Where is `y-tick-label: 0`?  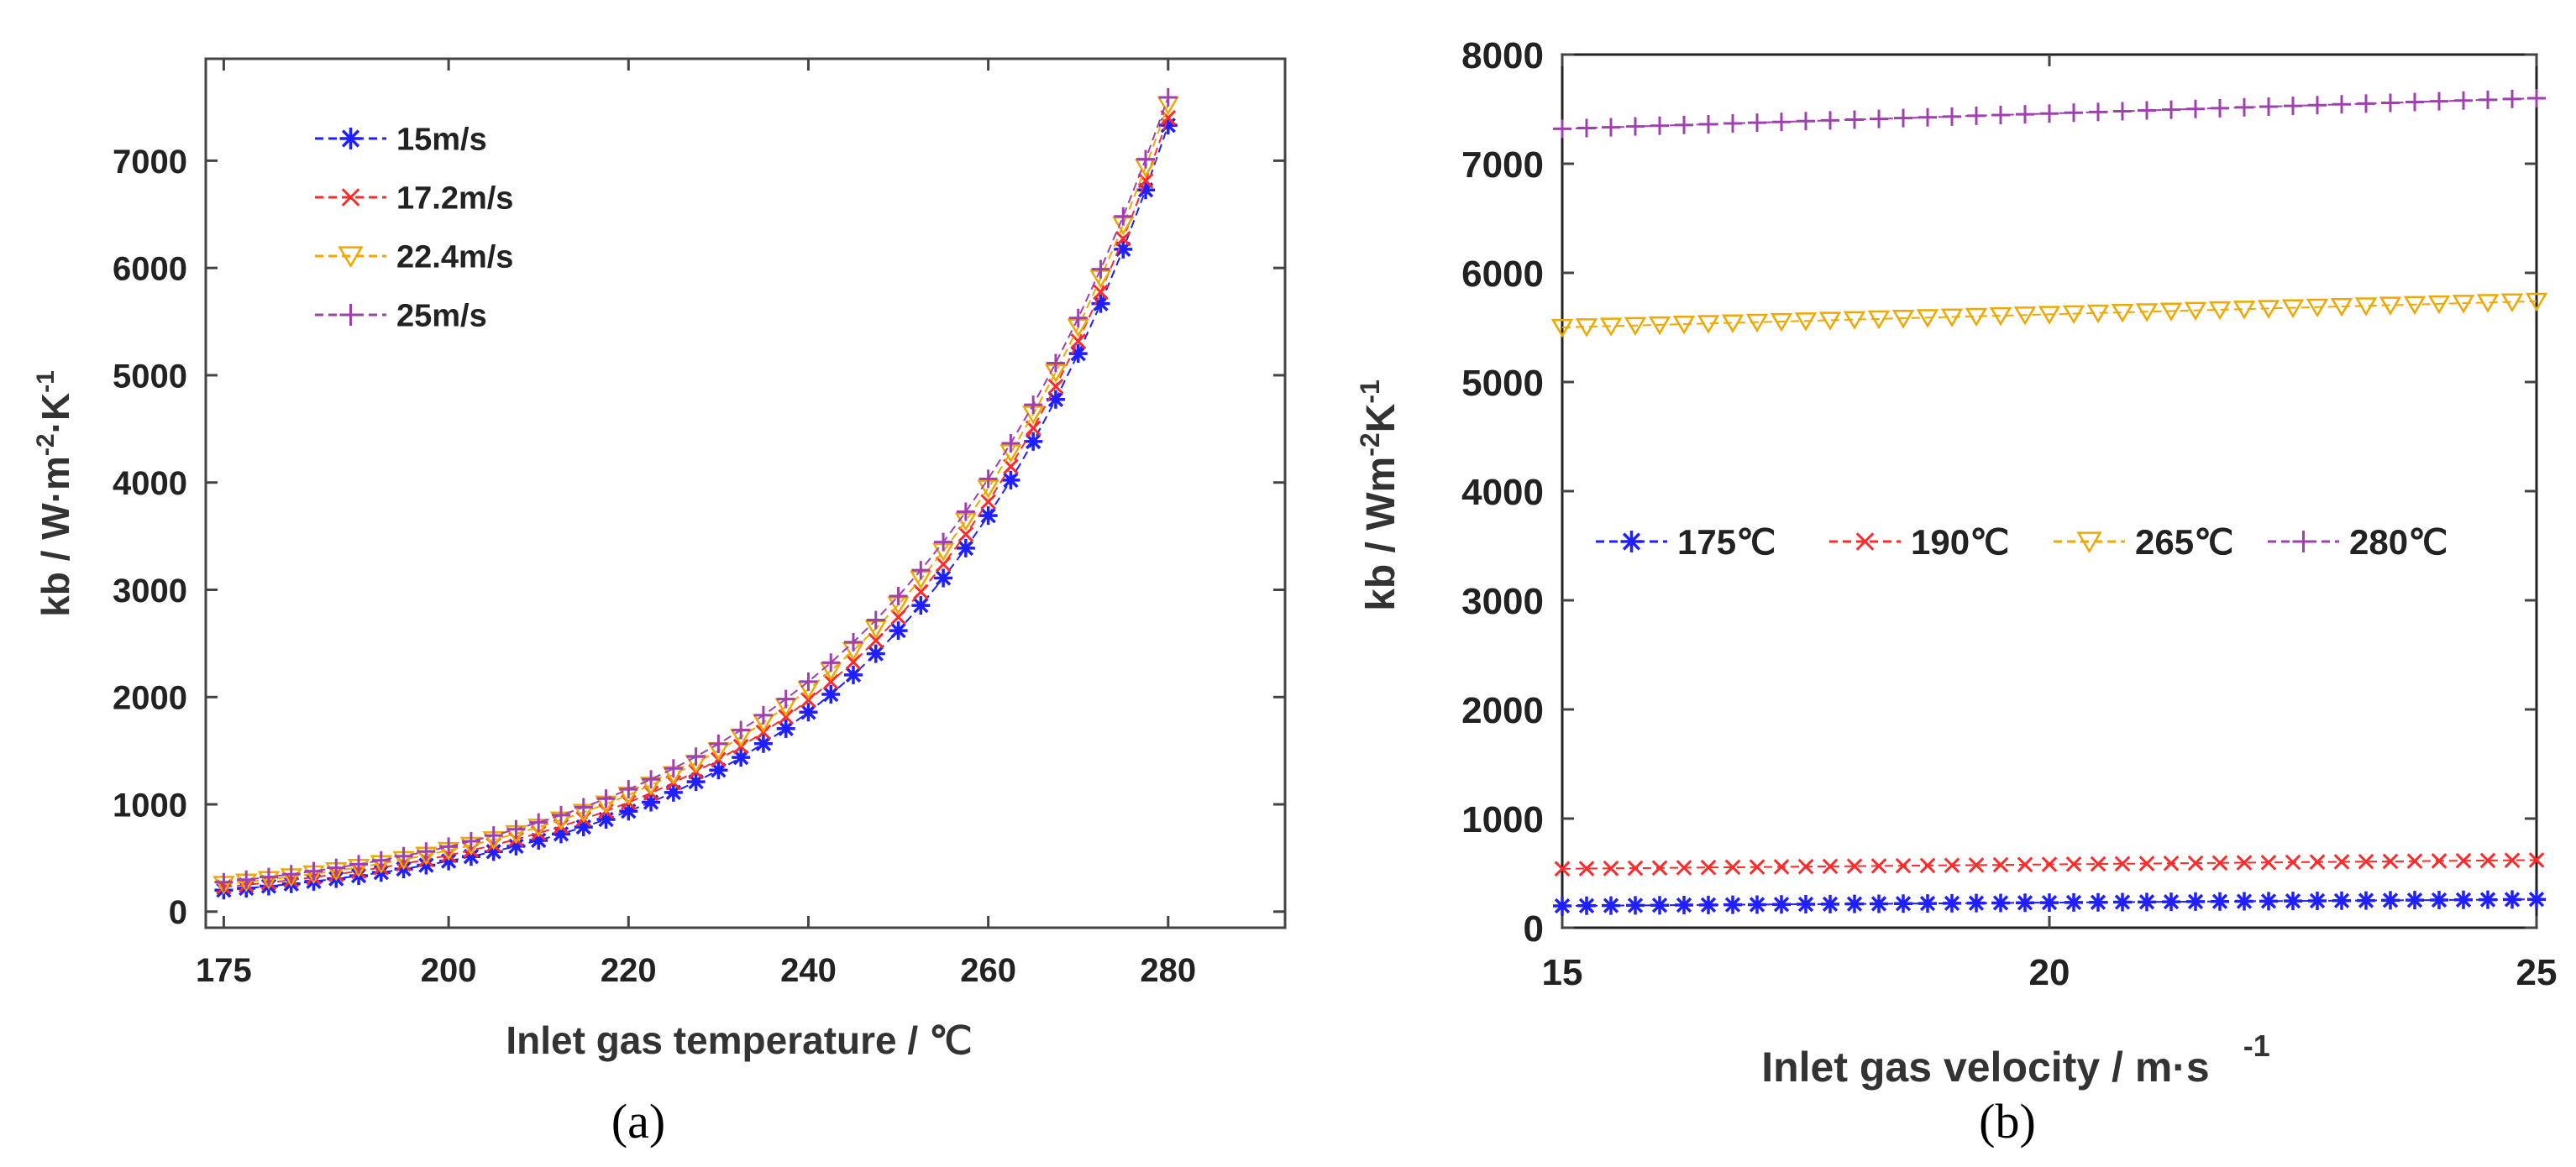
y-tick-label: 0 is located at coordinates (178, 912).